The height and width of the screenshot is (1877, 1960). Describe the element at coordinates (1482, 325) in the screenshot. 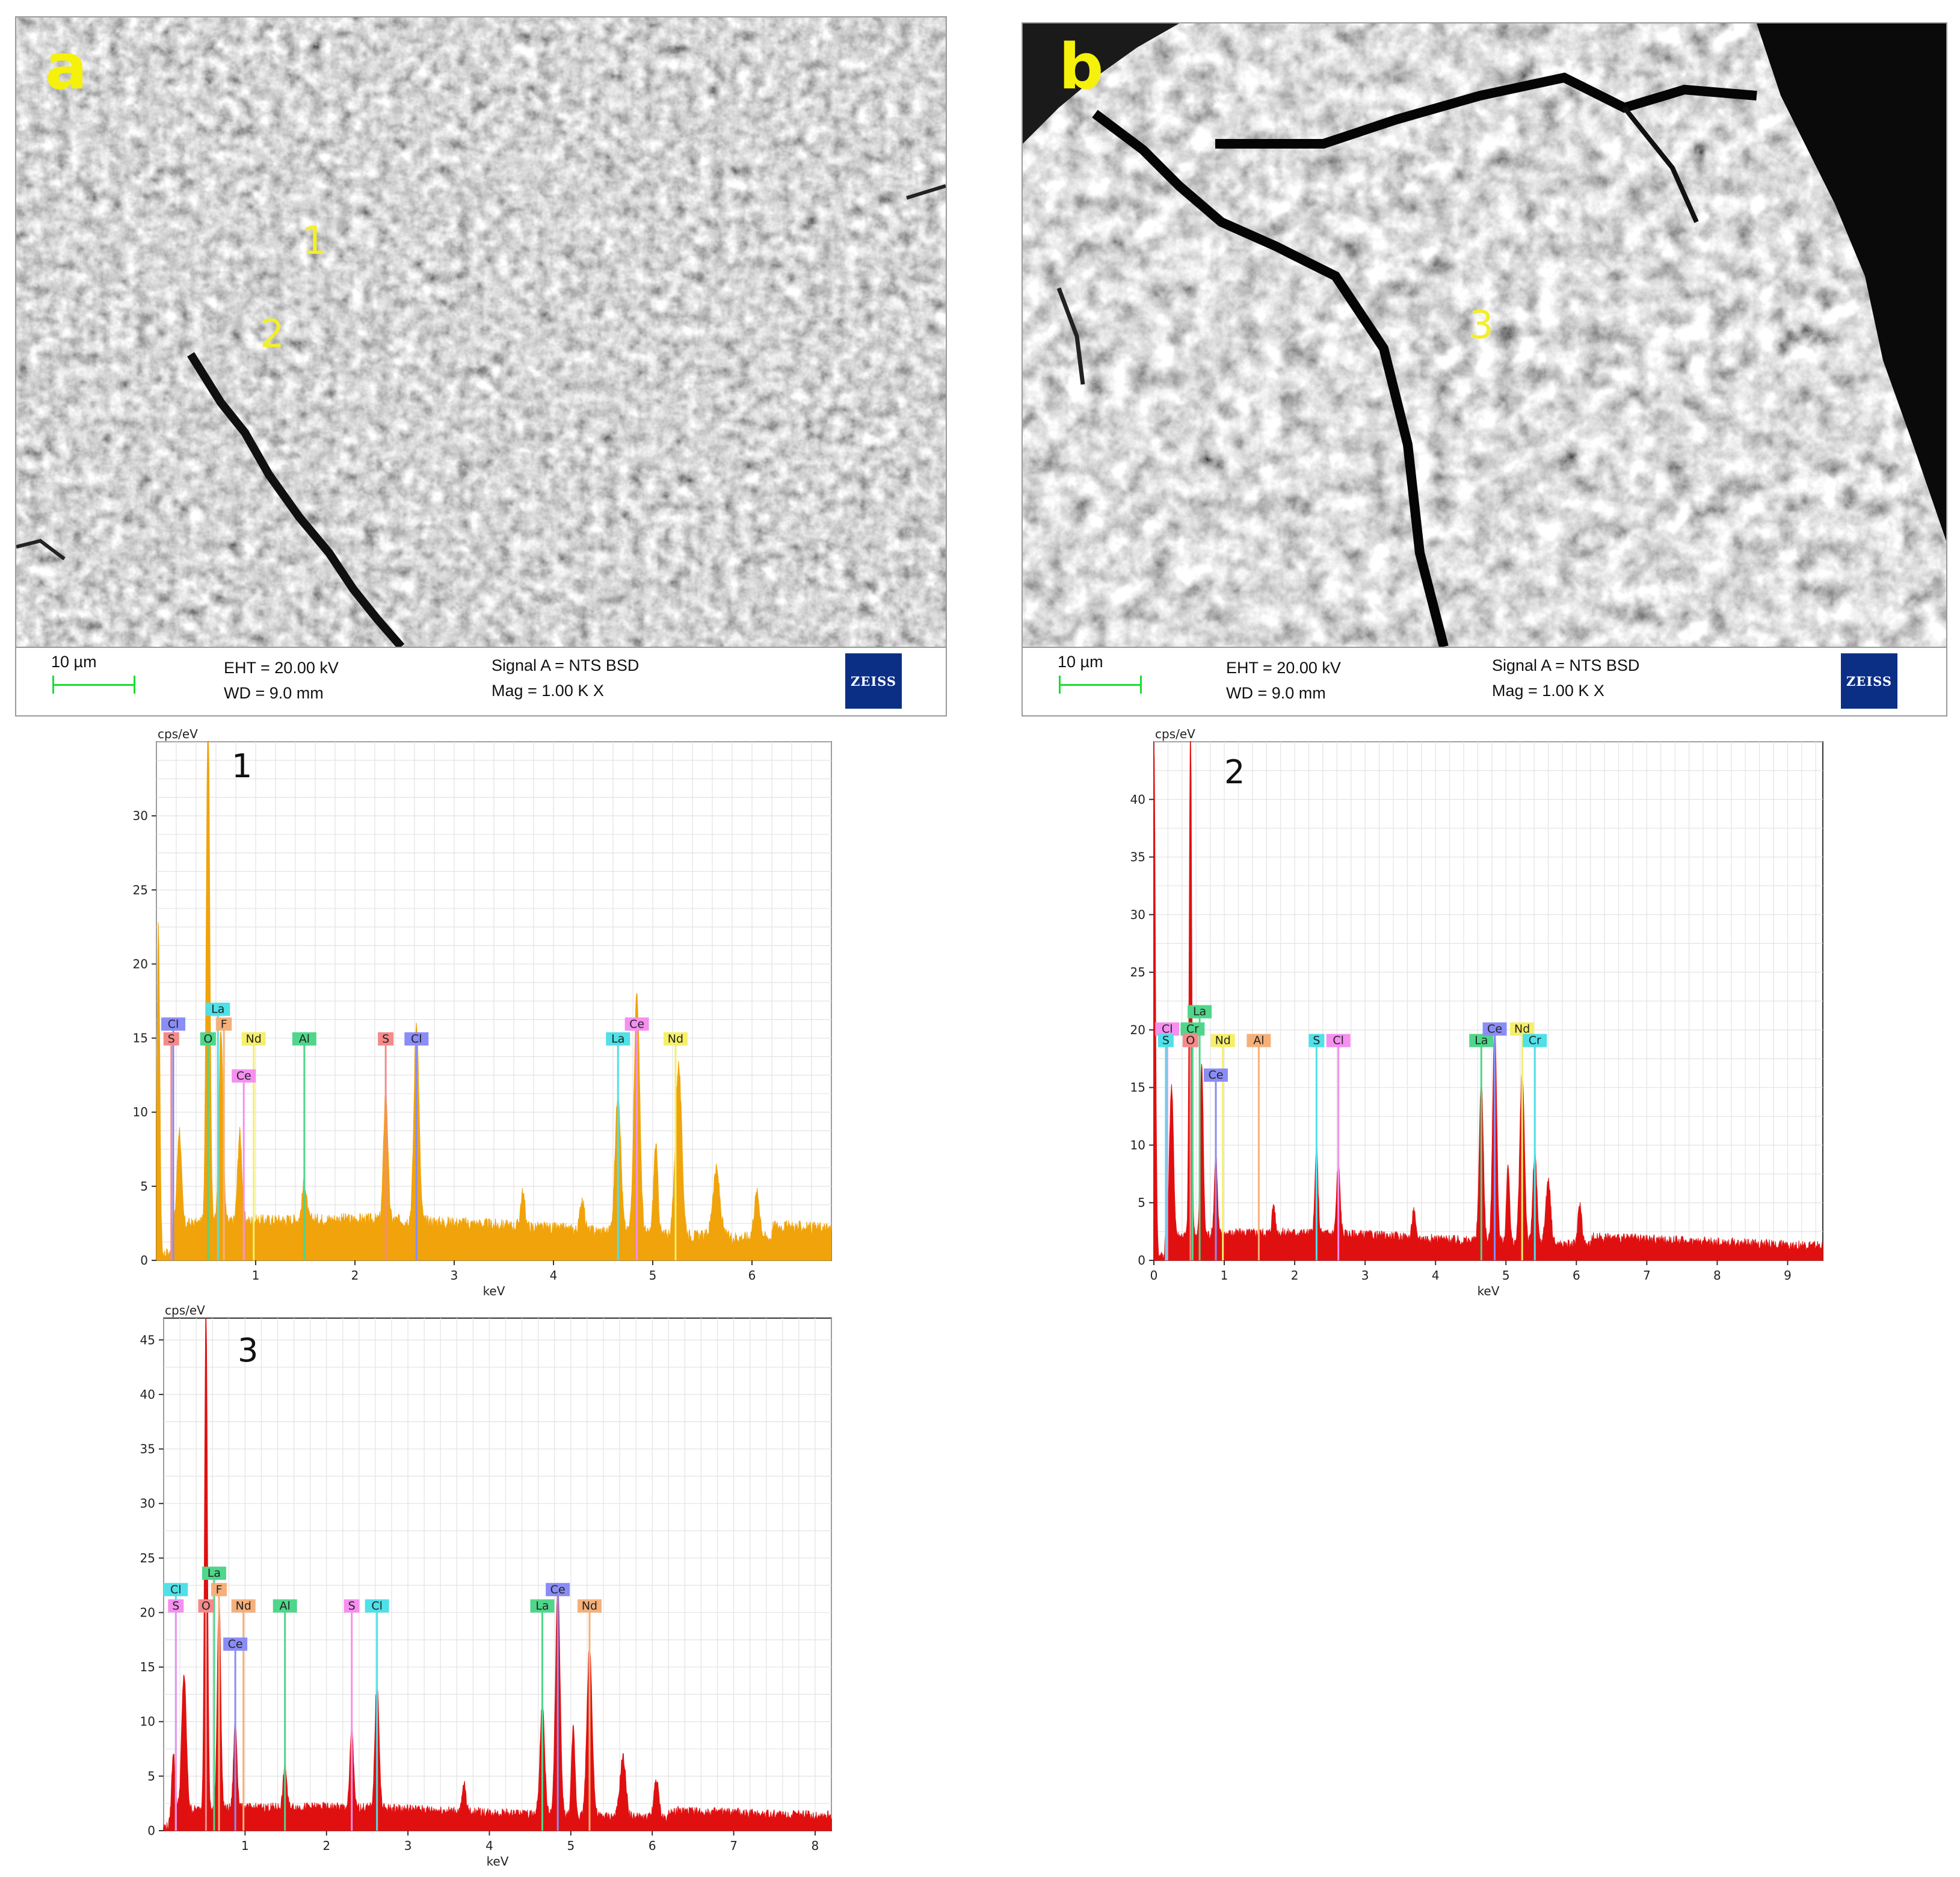

I see `point-label-3: 3` at that location.